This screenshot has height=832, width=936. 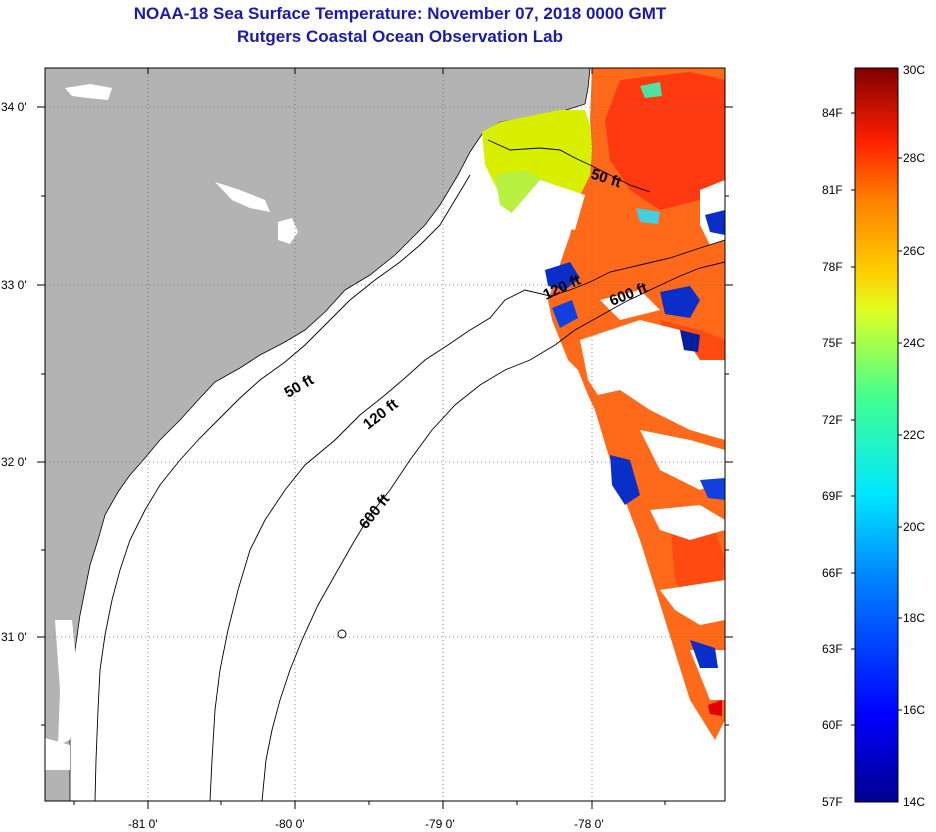 What do you see at coordinates (400, 36) in the screenshot?
I see `map-subtitle: Rutgers Coastal Ocean Observation Lab` at bounding box center [400, 36].